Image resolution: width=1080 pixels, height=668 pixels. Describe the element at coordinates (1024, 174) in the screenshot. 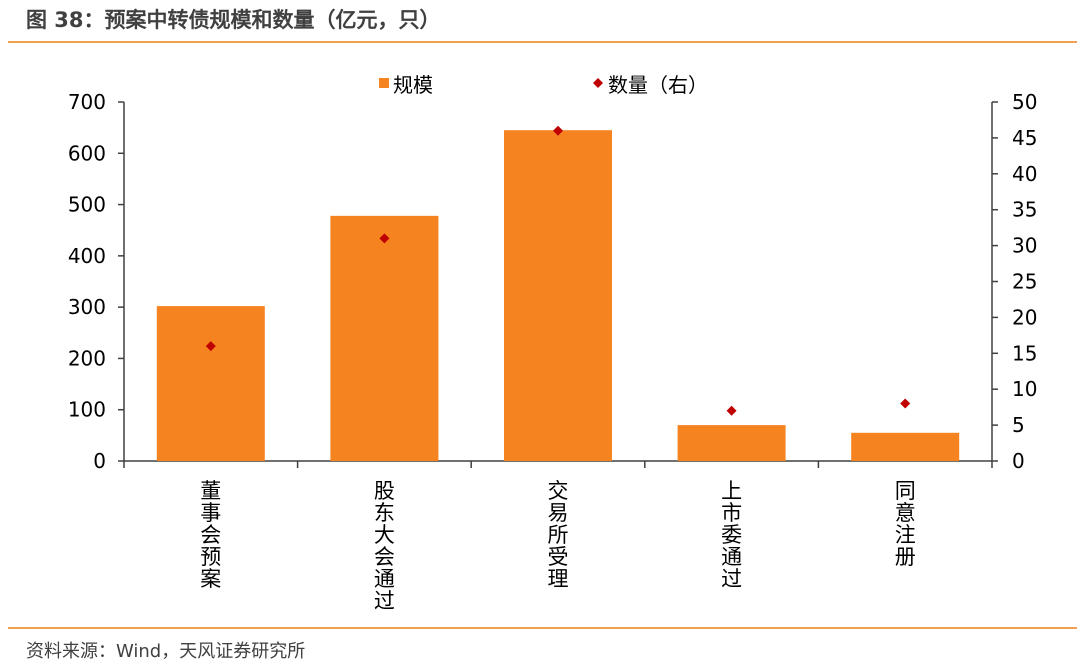

I see `right-y-tick-label: 40` at that location.